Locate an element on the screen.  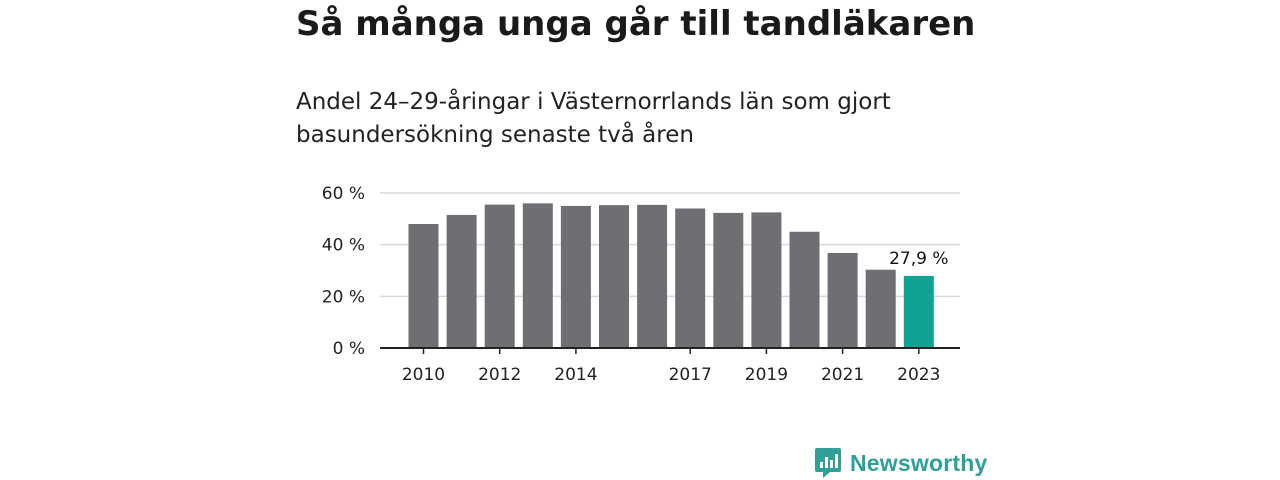
x-tick-label: 2017 is located at coordinates (690, 375).